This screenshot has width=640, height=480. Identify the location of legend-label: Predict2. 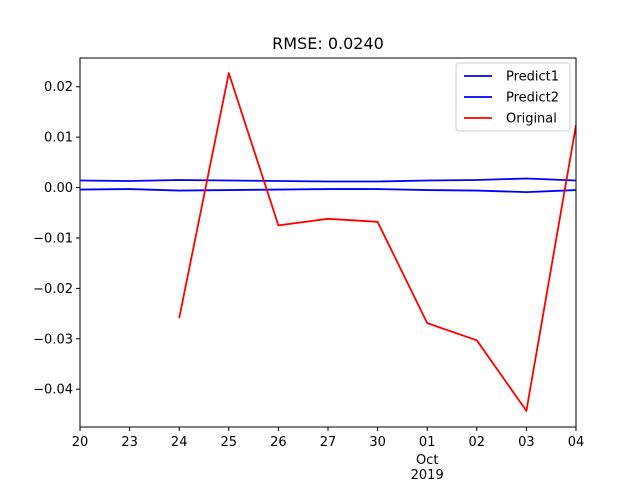
(532, 98).